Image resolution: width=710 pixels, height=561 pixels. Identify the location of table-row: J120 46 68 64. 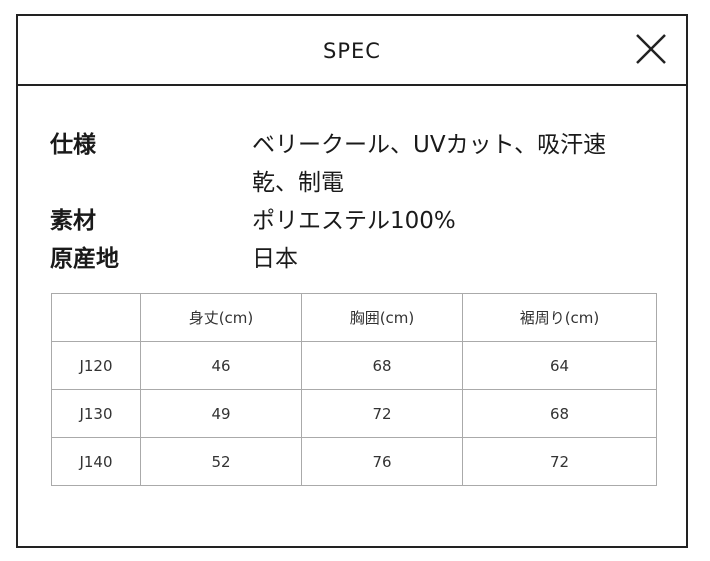
(354, 365).